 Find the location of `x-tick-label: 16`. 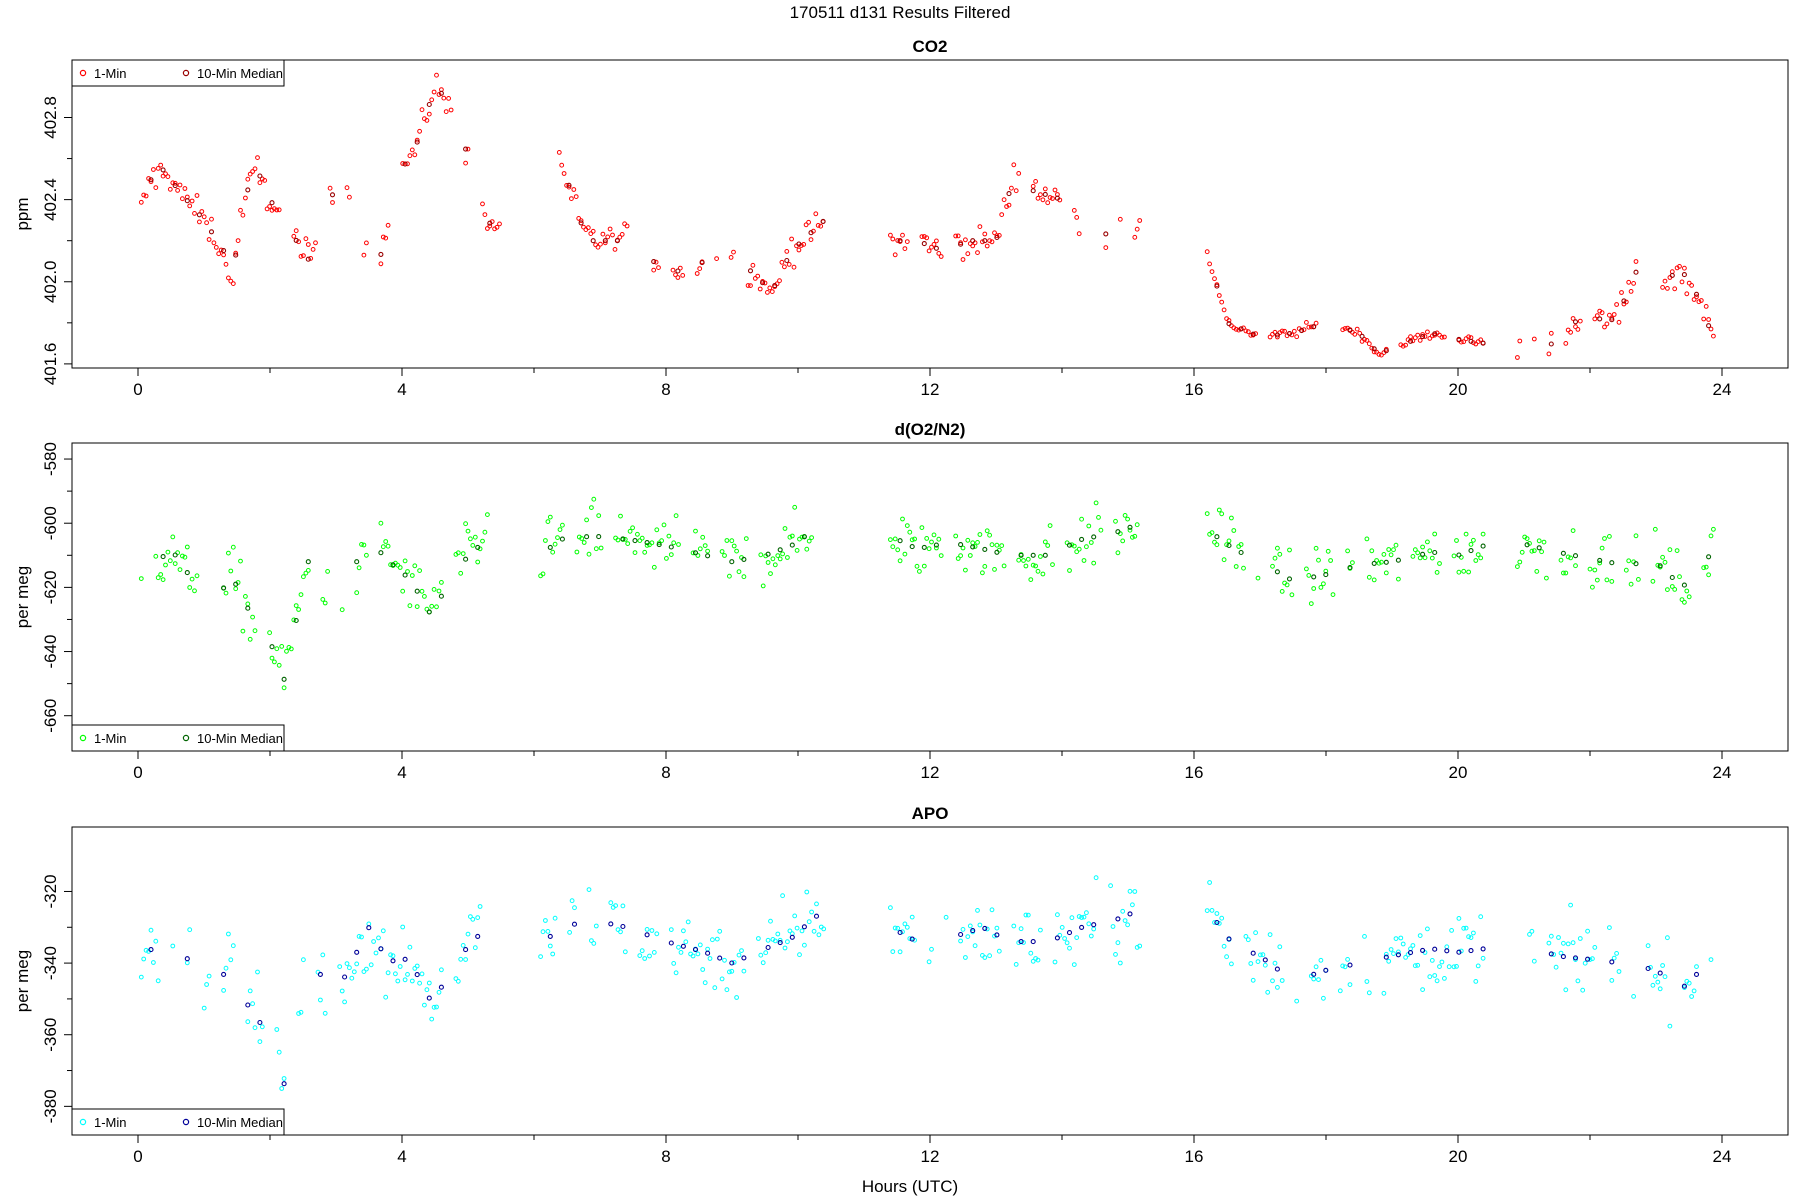

x-tick-label: 16 is located at coordinates (1194, 1156).